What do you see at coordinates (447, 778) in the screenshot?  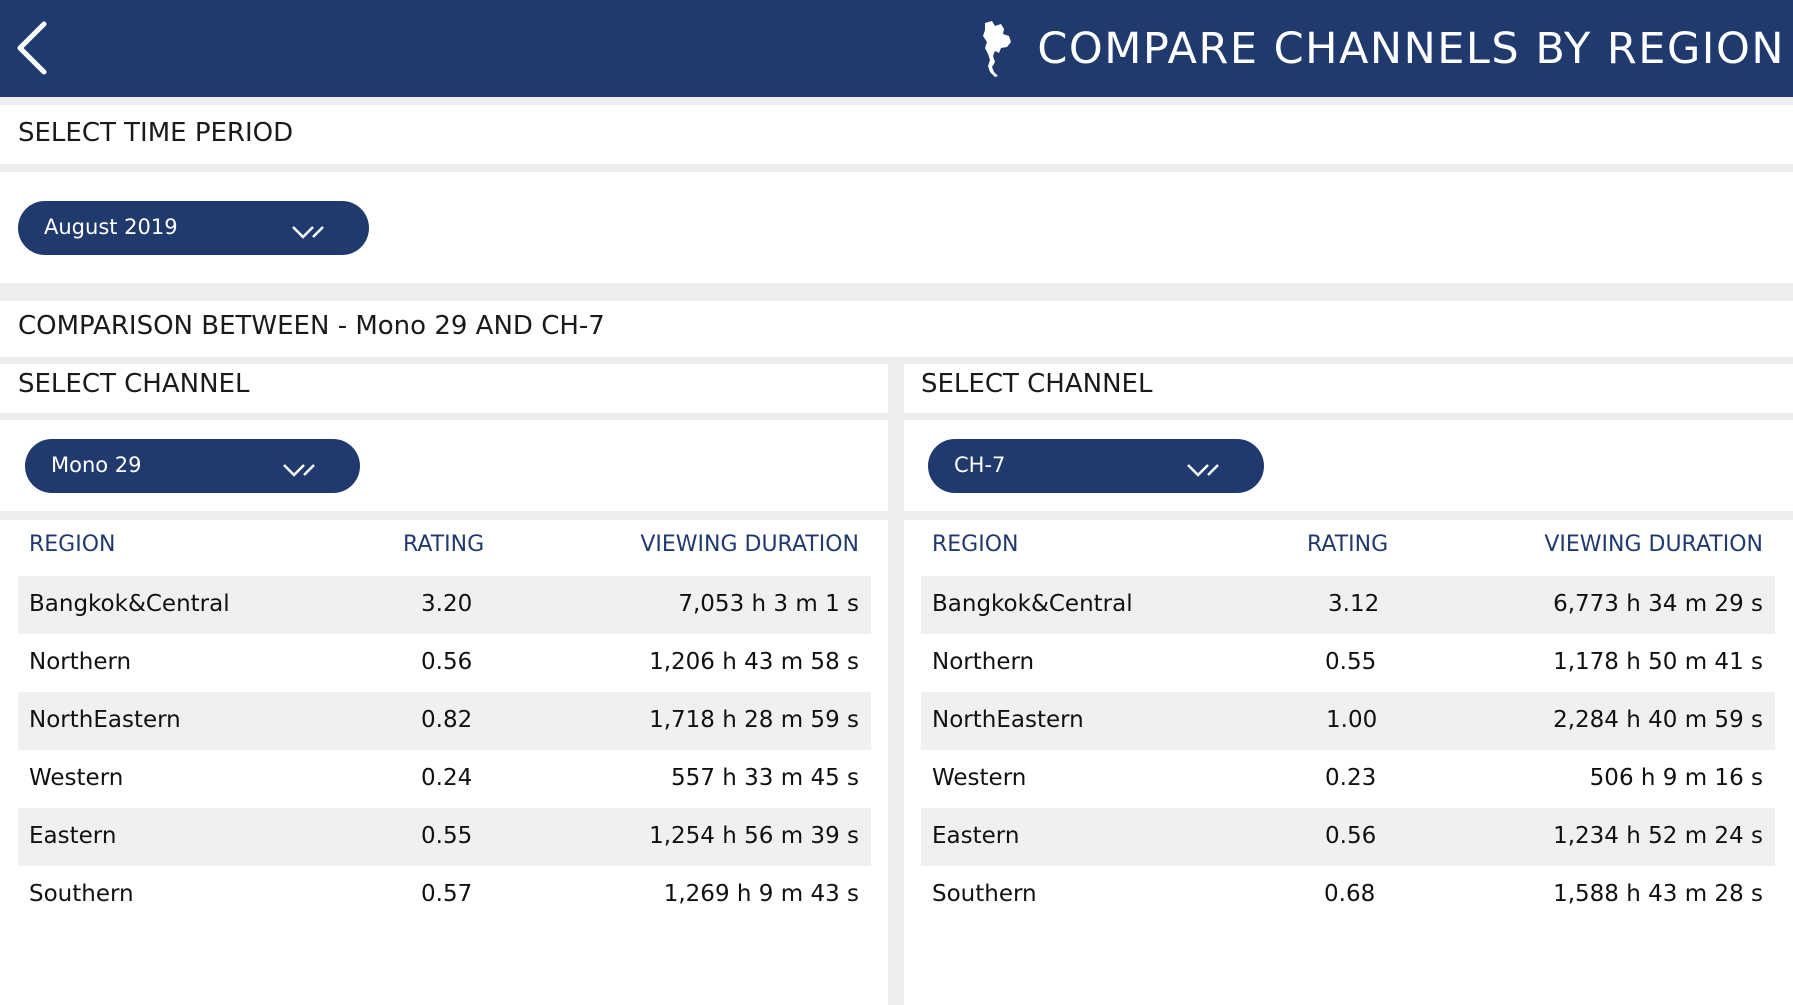 I see `rating-cell: 0.24` at bounding box center [447, 778].